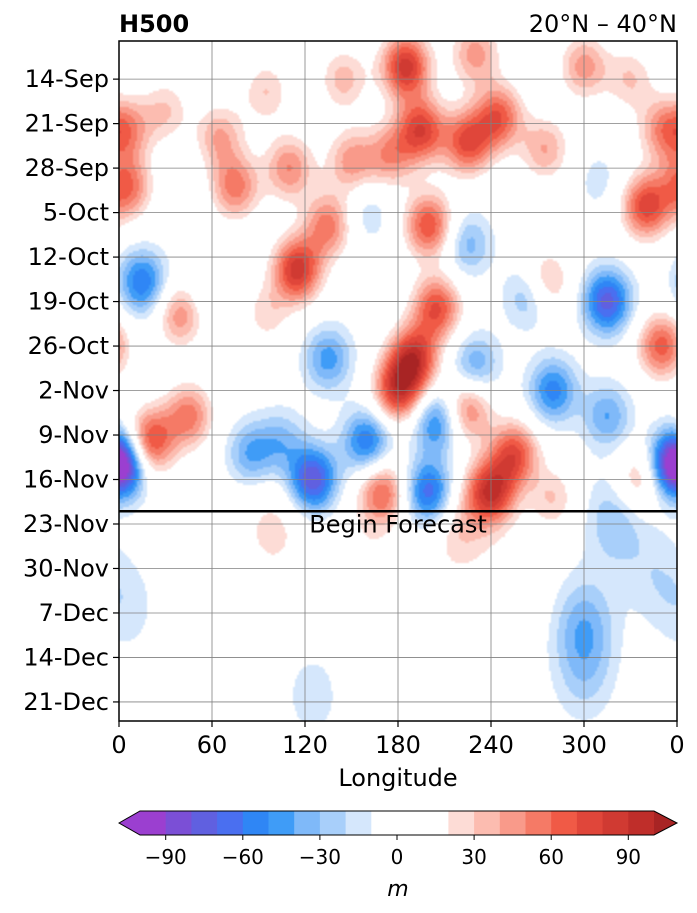 The height and width of the screenshot is (913, 697). Describe the element at coordinates (73, 391) in the screenshot. I see `y-tick-label: 2-Nov` at that location.